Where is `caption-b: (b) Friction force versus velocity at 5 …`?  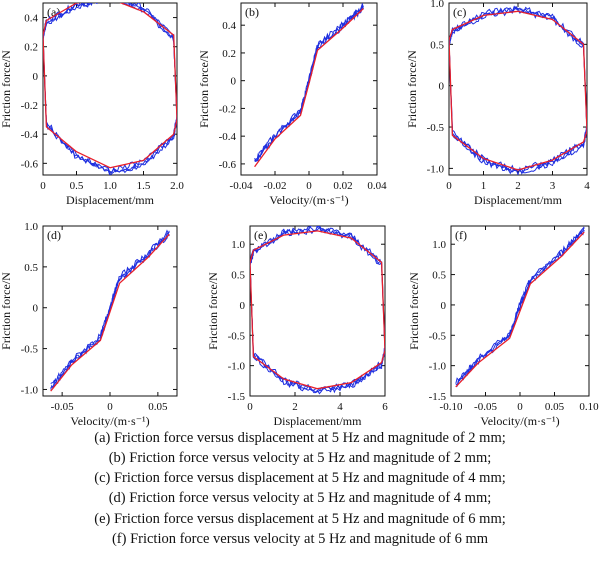 caption-b: (b) Friction force versus velocity at 5 … is located at coordinates (300, 458).